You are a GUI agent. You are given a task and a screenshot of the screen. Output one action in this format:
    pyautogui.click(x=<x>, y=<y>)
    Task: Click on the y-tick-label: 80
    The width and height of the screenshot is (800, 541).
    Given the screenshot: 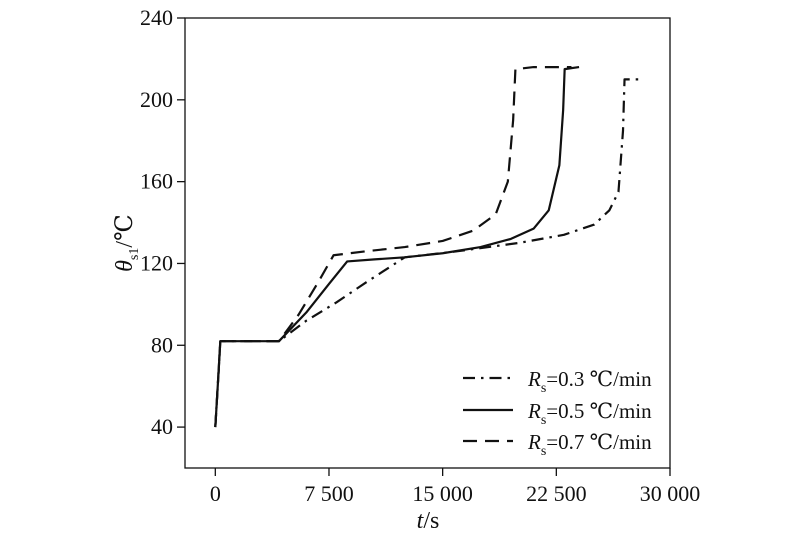 What is the action you would take?
    pyautogui.click(x=162, y=344)
    